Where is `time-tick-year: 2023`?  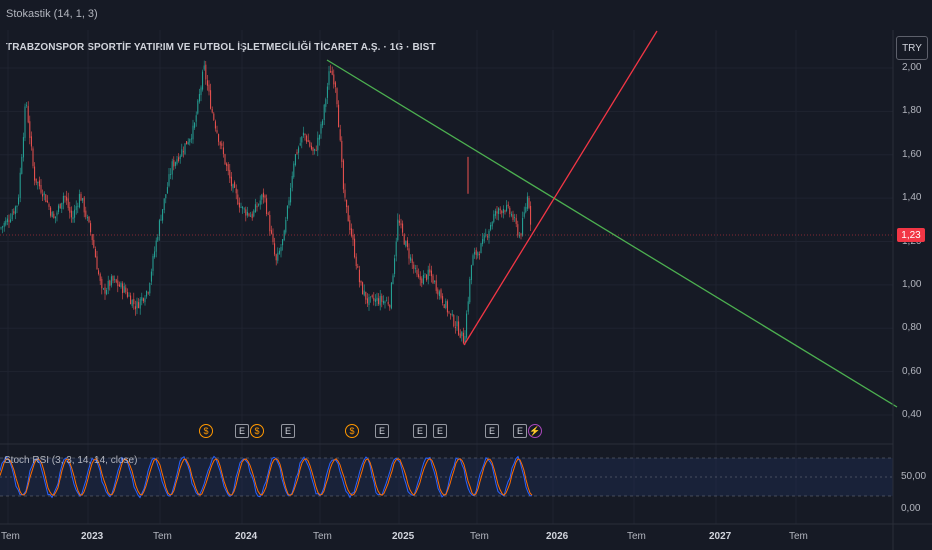
time-tick-year: 2023 is located at coordinates (92, 536).